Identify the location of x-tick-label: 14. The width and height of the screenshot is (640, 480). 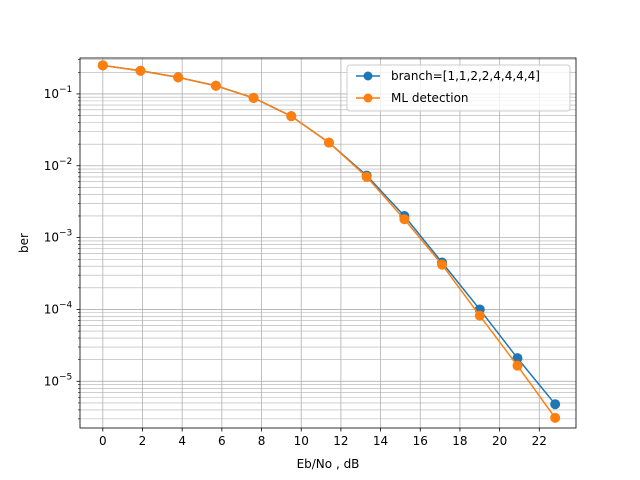
(380, 441).